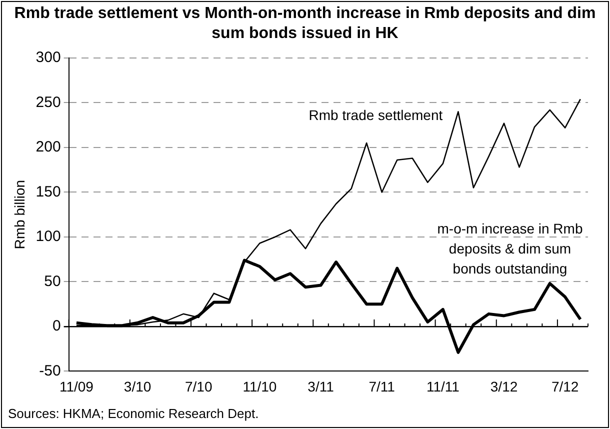  Describe the element at coordinates (48, 237) in the screenshot. I see `y-tick-label: 100` at that location.